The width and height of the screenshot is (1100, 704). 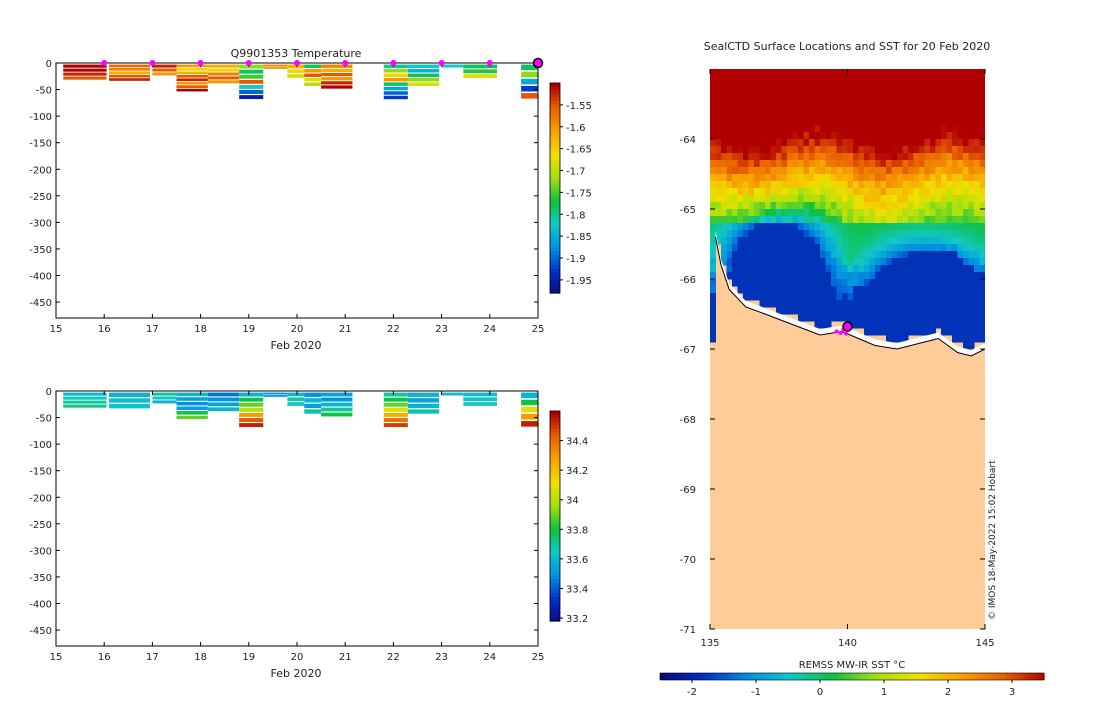 I want to click on colorbar-tick-label: -1.7, so click(x=576, y=172).